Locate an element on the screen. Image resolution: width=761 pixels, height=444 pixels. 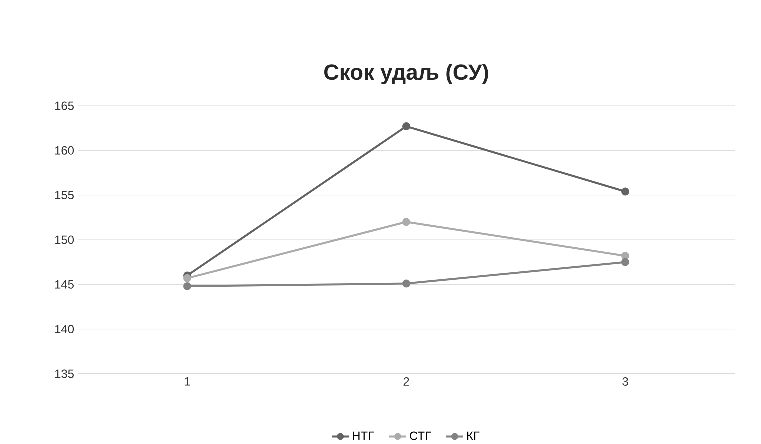
legend-label: КГ is located at coordinates (473, 436).